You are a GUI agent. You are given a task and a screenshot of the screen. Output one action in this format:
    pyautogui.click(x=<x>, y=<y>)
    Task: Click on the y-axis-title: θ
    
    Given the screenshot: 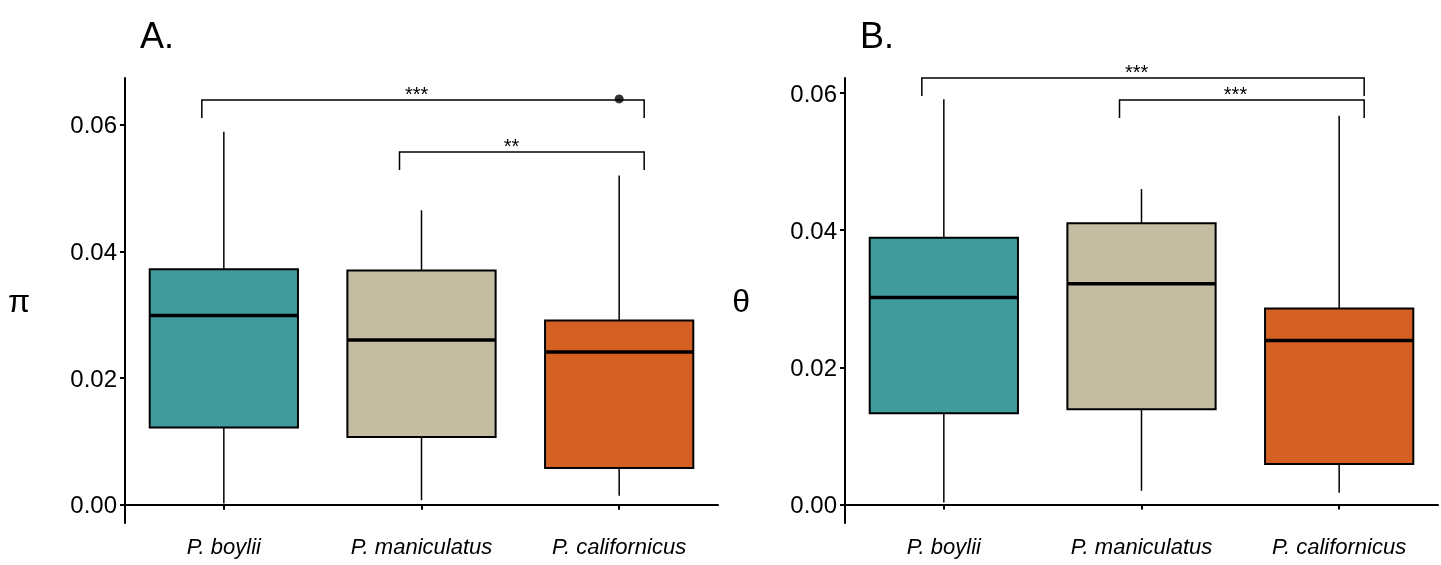 What is the action you would take?
    pyautogui.click(x=741, y=300)
    